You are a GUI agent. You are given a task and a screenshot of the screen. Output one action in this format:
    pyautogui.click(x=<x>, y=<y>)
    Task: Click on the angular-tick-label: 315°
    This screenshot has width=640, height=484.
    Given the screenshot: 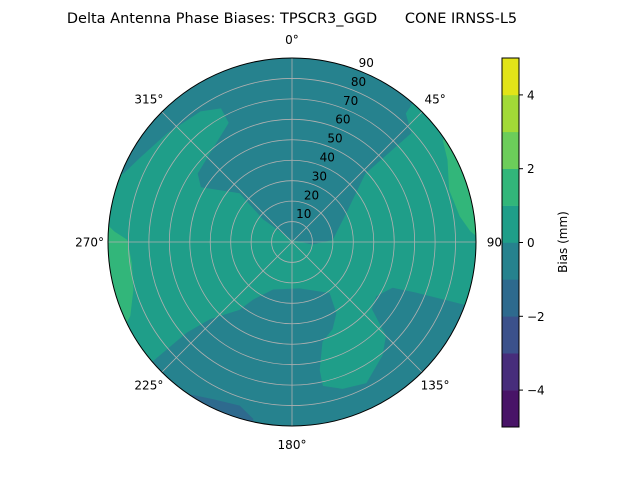 What is the action you would take?
    pyautogui.click(x=148, y=99)
    